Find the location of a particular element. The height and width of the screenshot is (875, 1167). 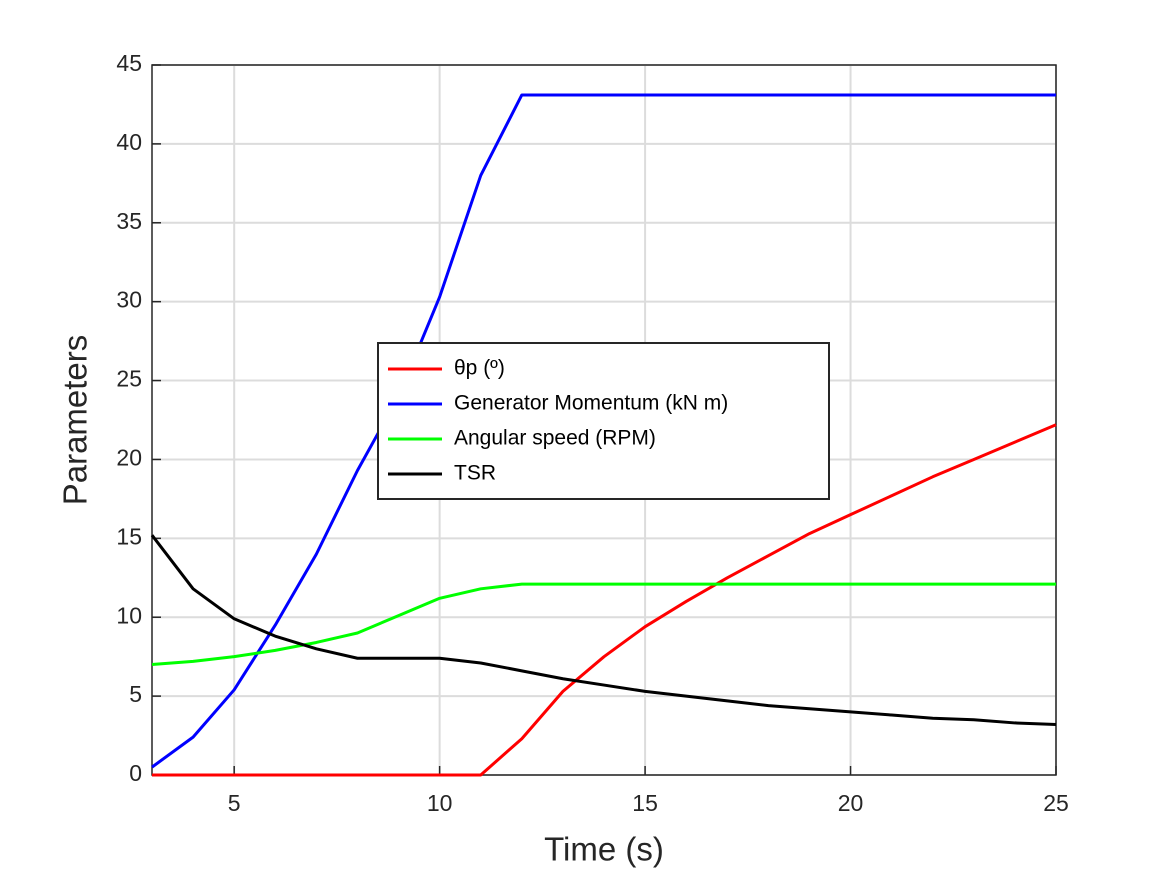

x-tick-label: 20 is located at coordinates (851, 803).